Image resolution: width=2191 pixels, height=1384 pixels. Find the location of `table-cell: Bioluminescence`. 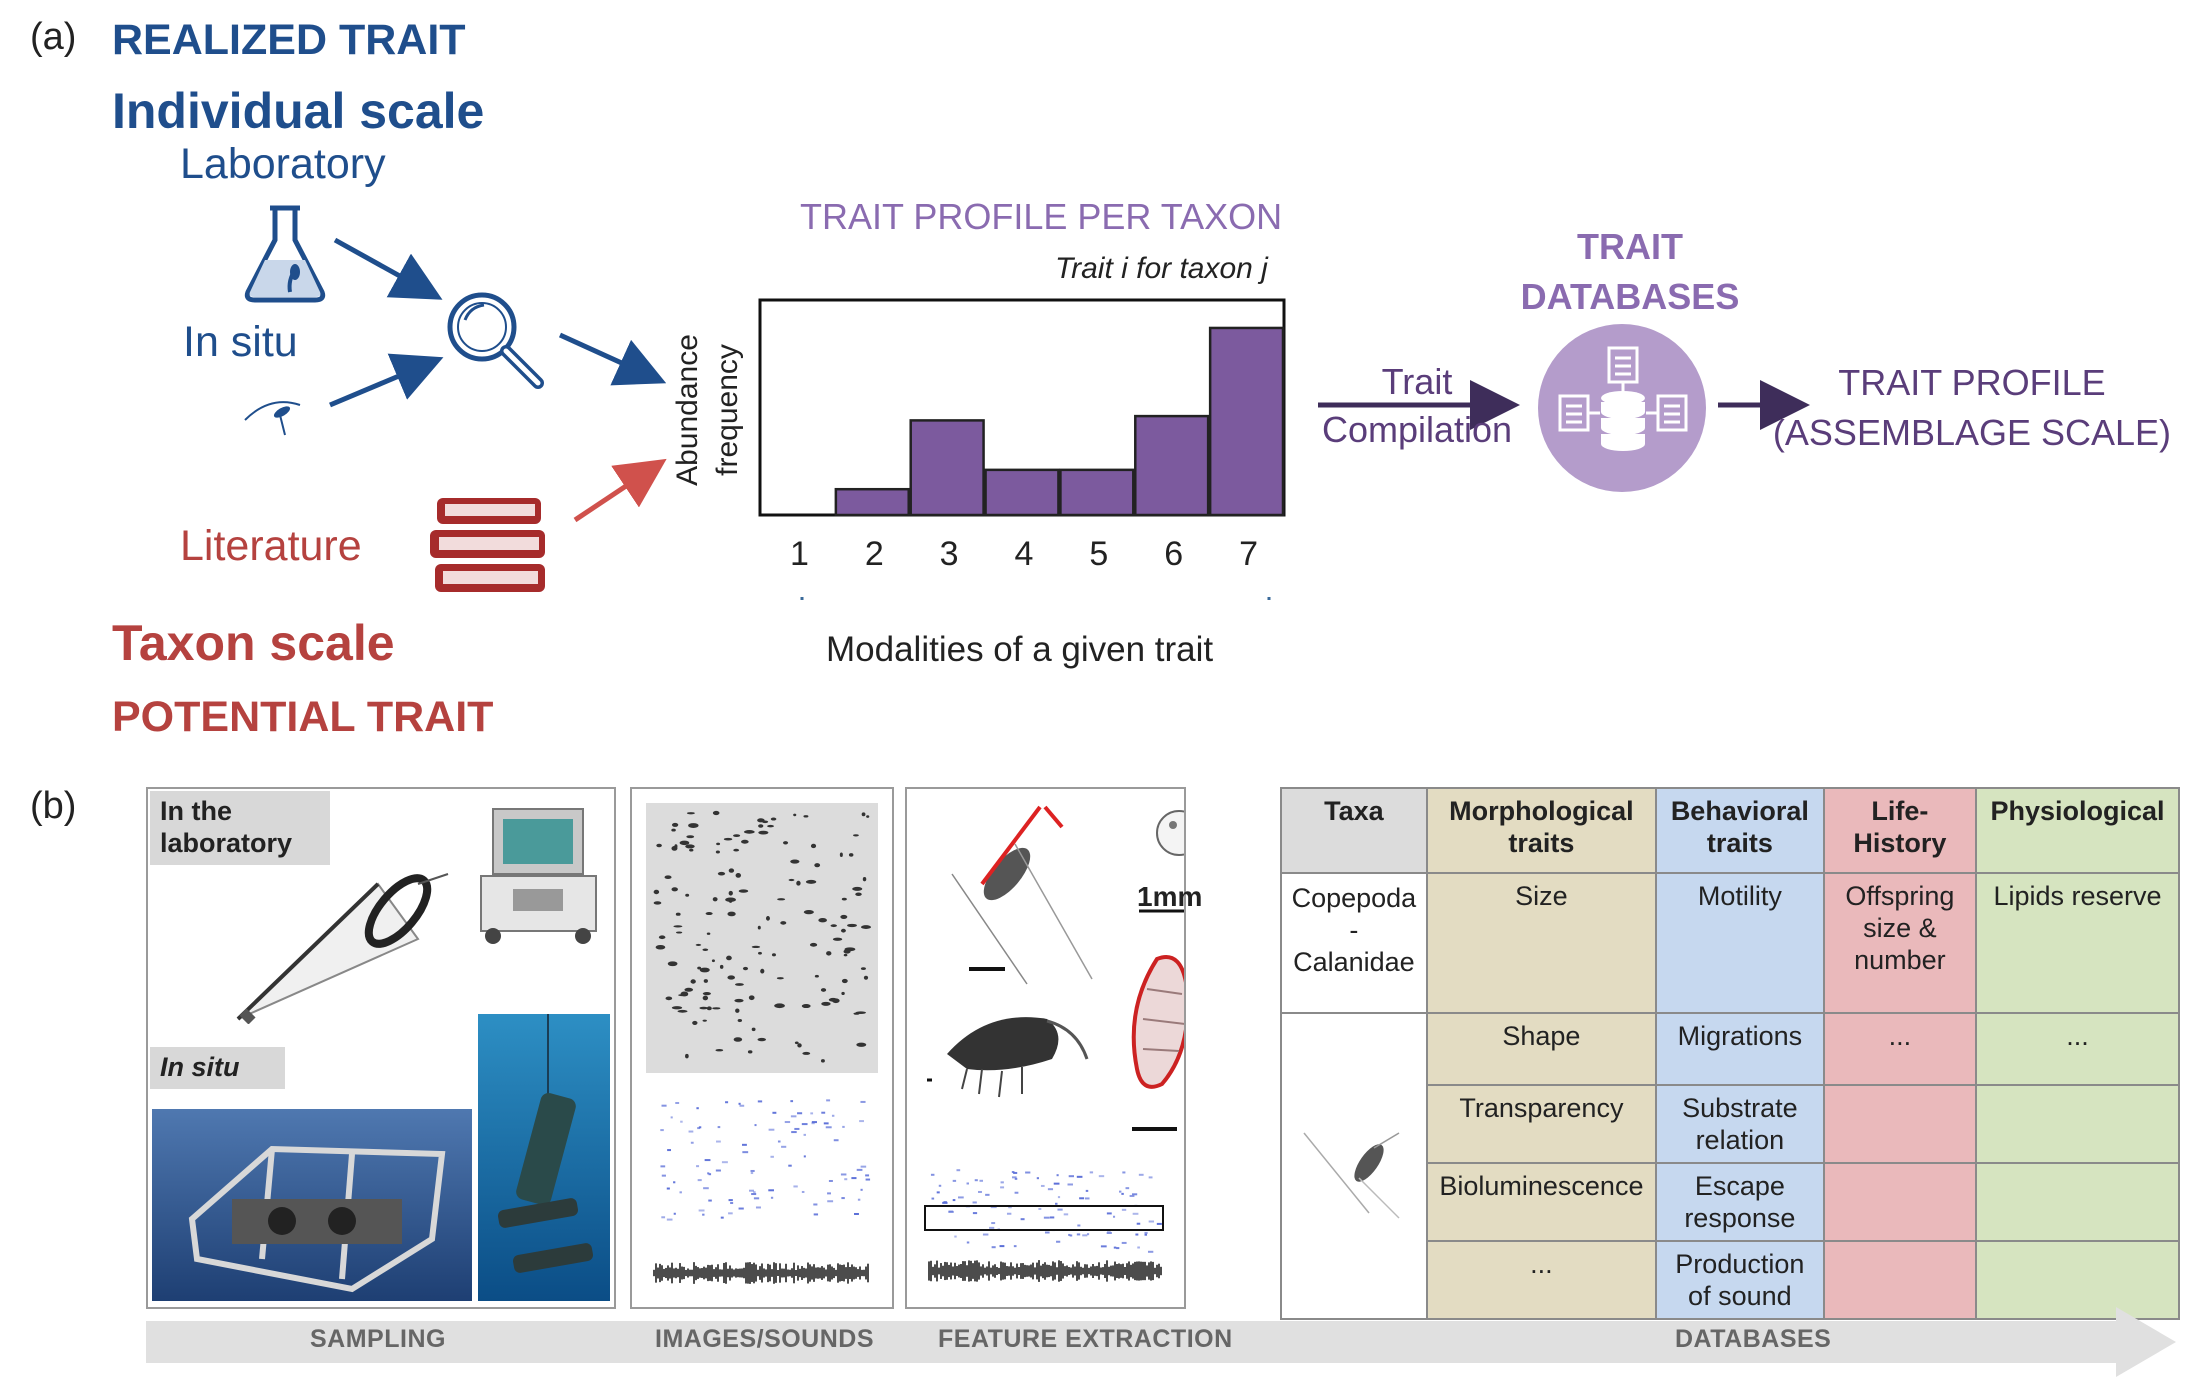

table-cell: Bioluminescence is located at coordinates (1541, 1202).